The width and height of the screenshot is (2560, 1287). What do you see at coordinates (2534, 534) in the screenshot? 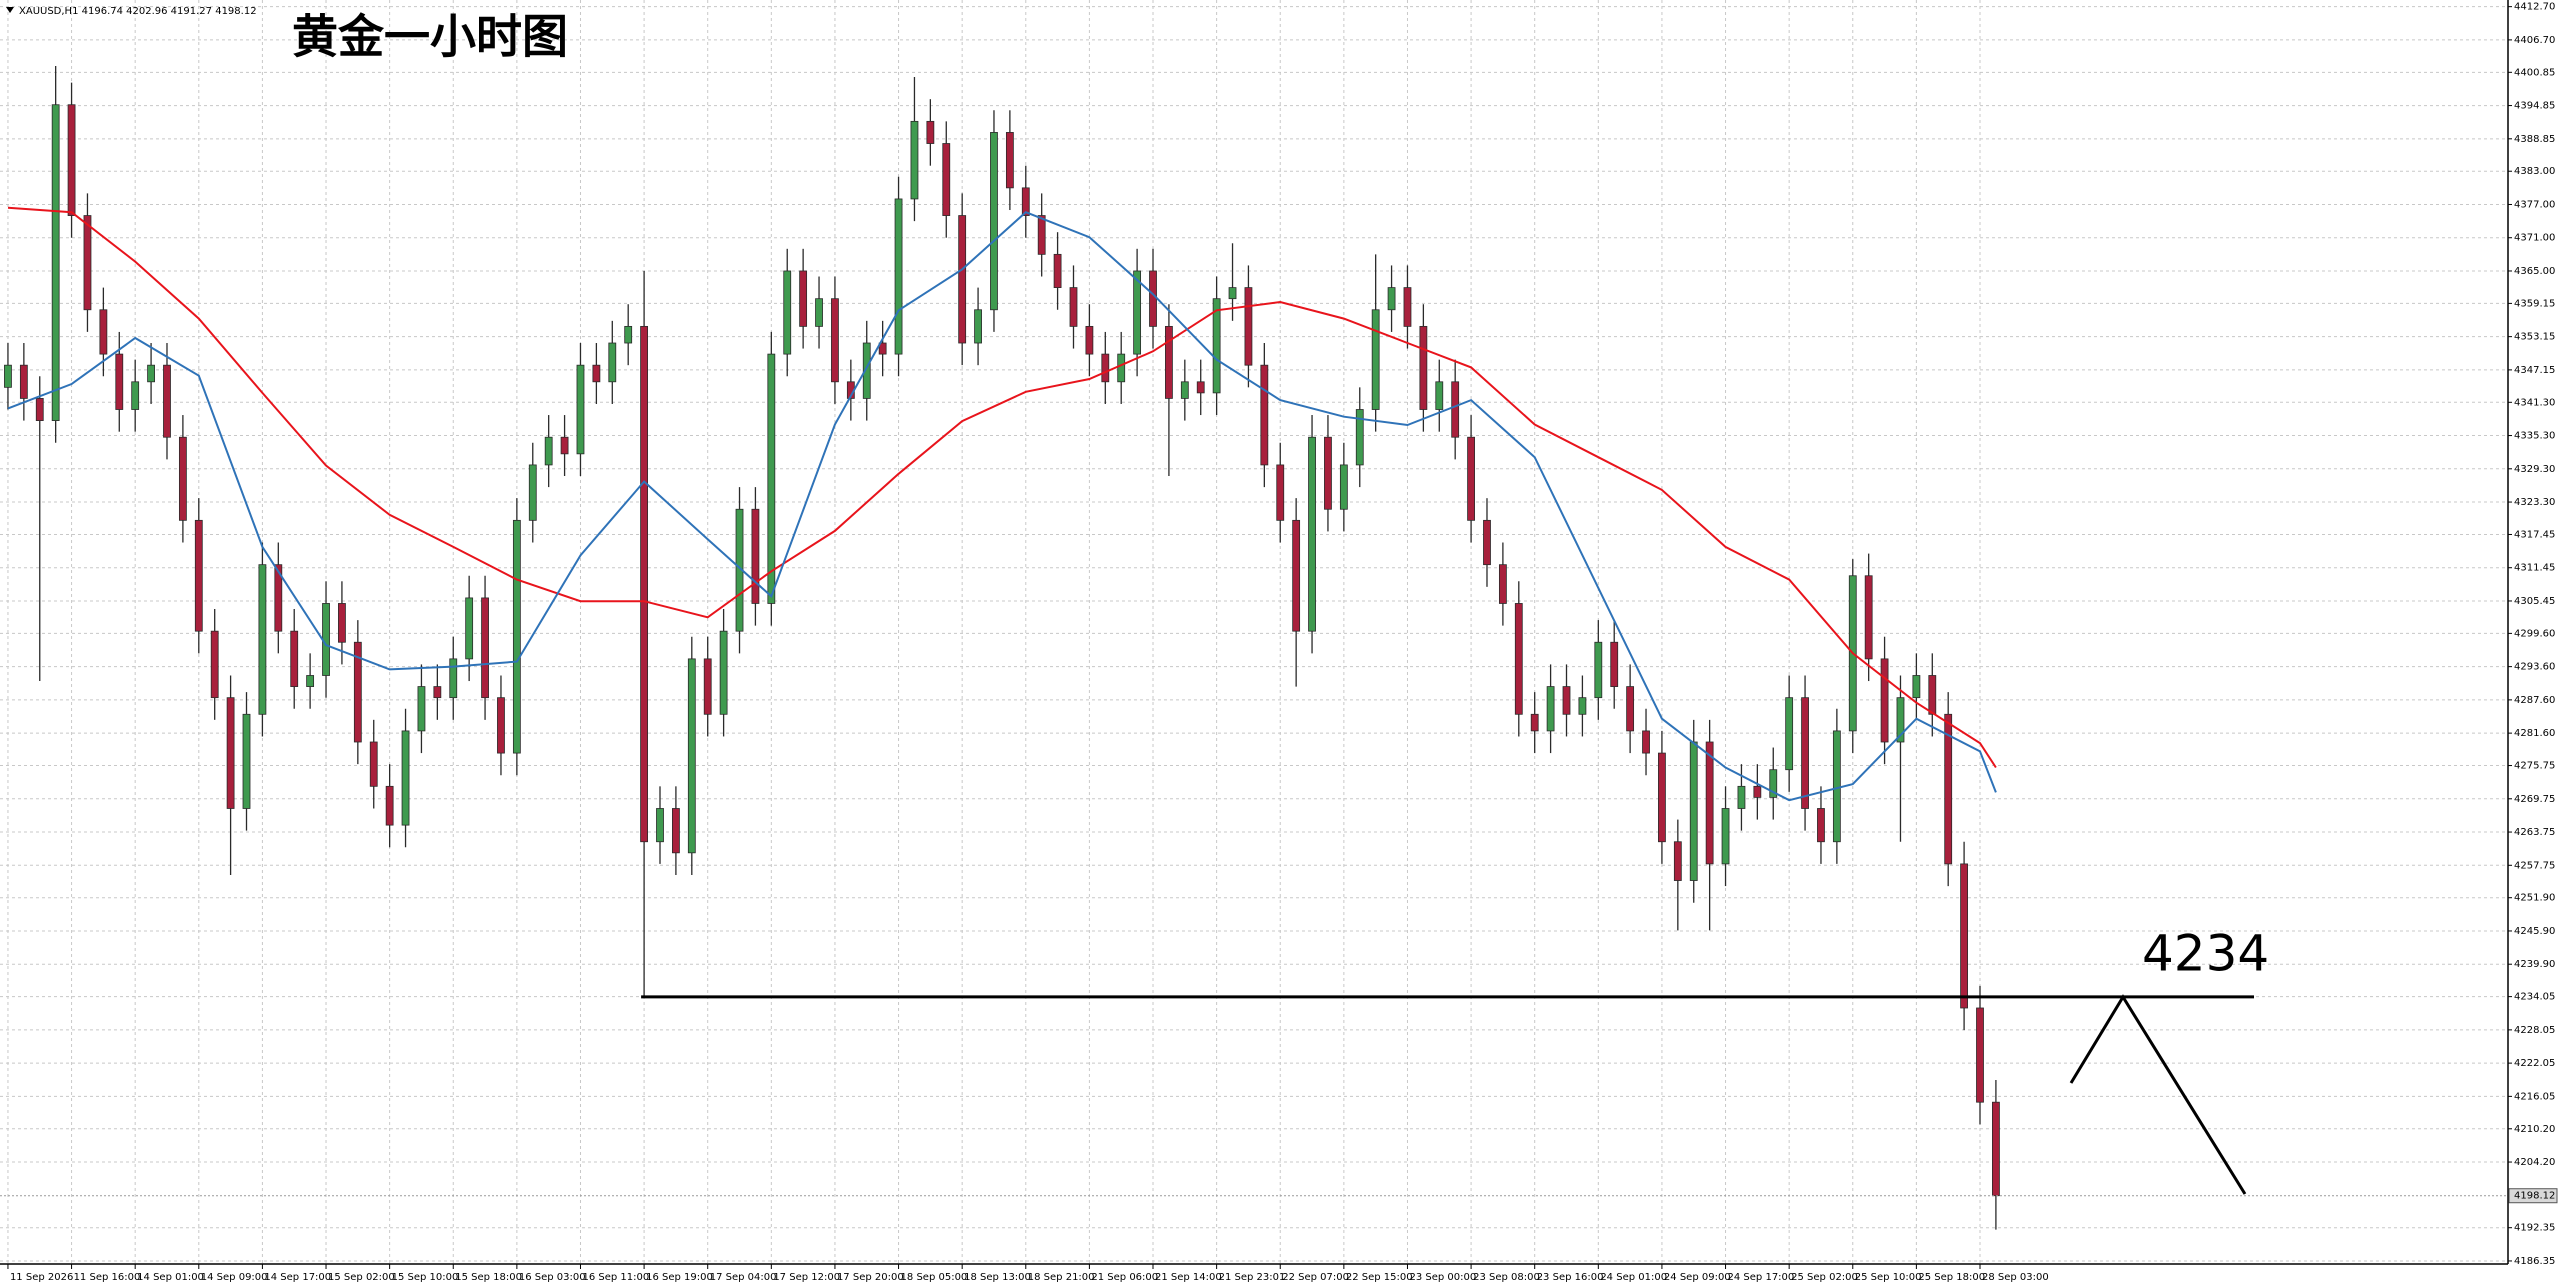
I see `y-tick-label: 4317.45` at bounding box center [2534, 534].